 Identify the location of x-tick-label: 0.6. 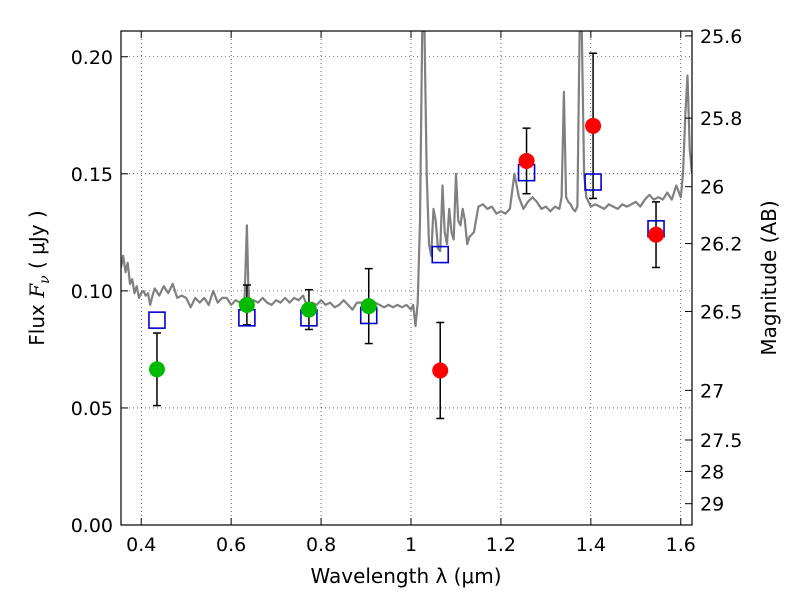
(231, 545).